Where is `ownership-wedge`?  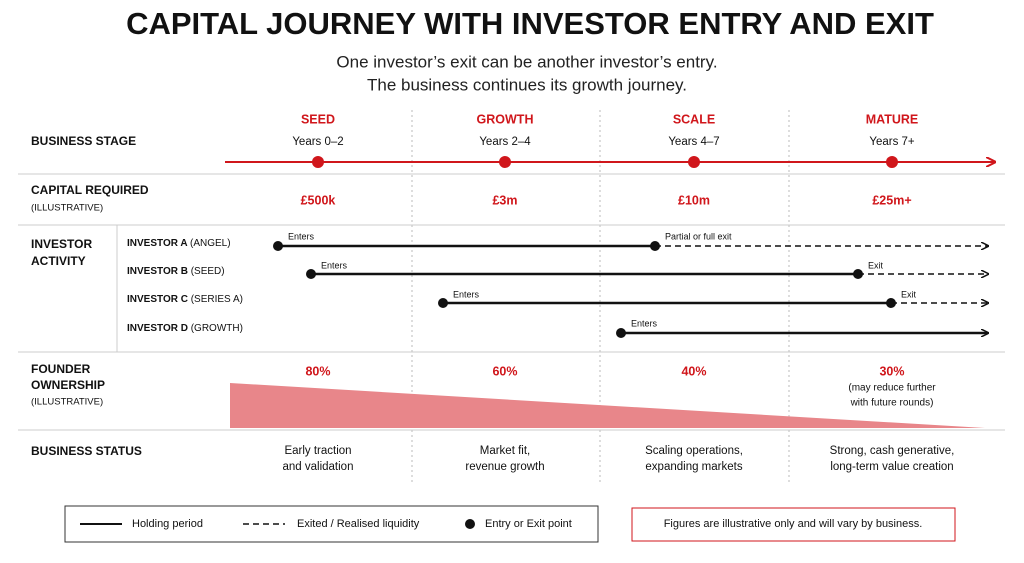
ownership-wedge is located at coordinates (607, 405).